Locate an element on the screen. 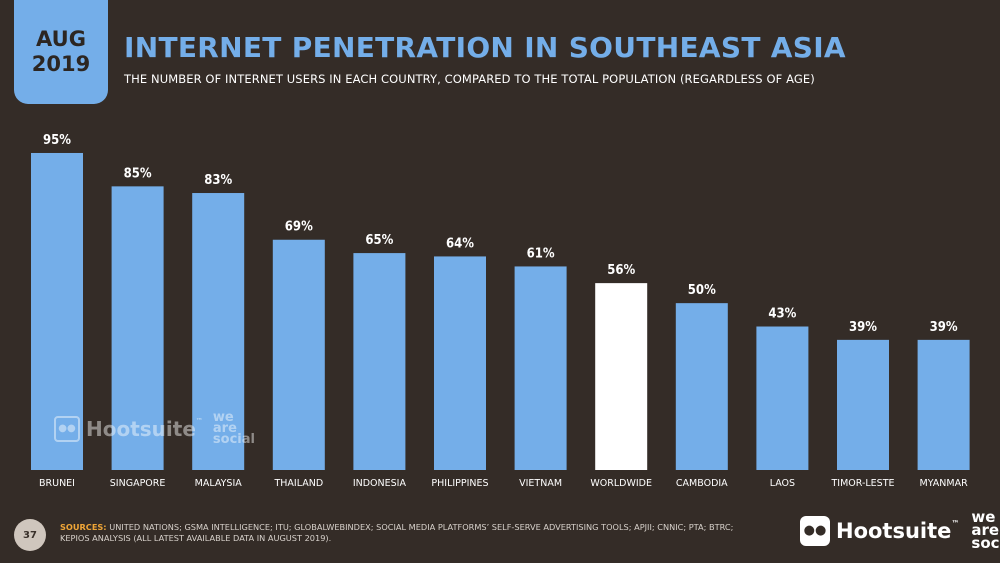  date-year: 2019 is located at coordinates (61, 64).